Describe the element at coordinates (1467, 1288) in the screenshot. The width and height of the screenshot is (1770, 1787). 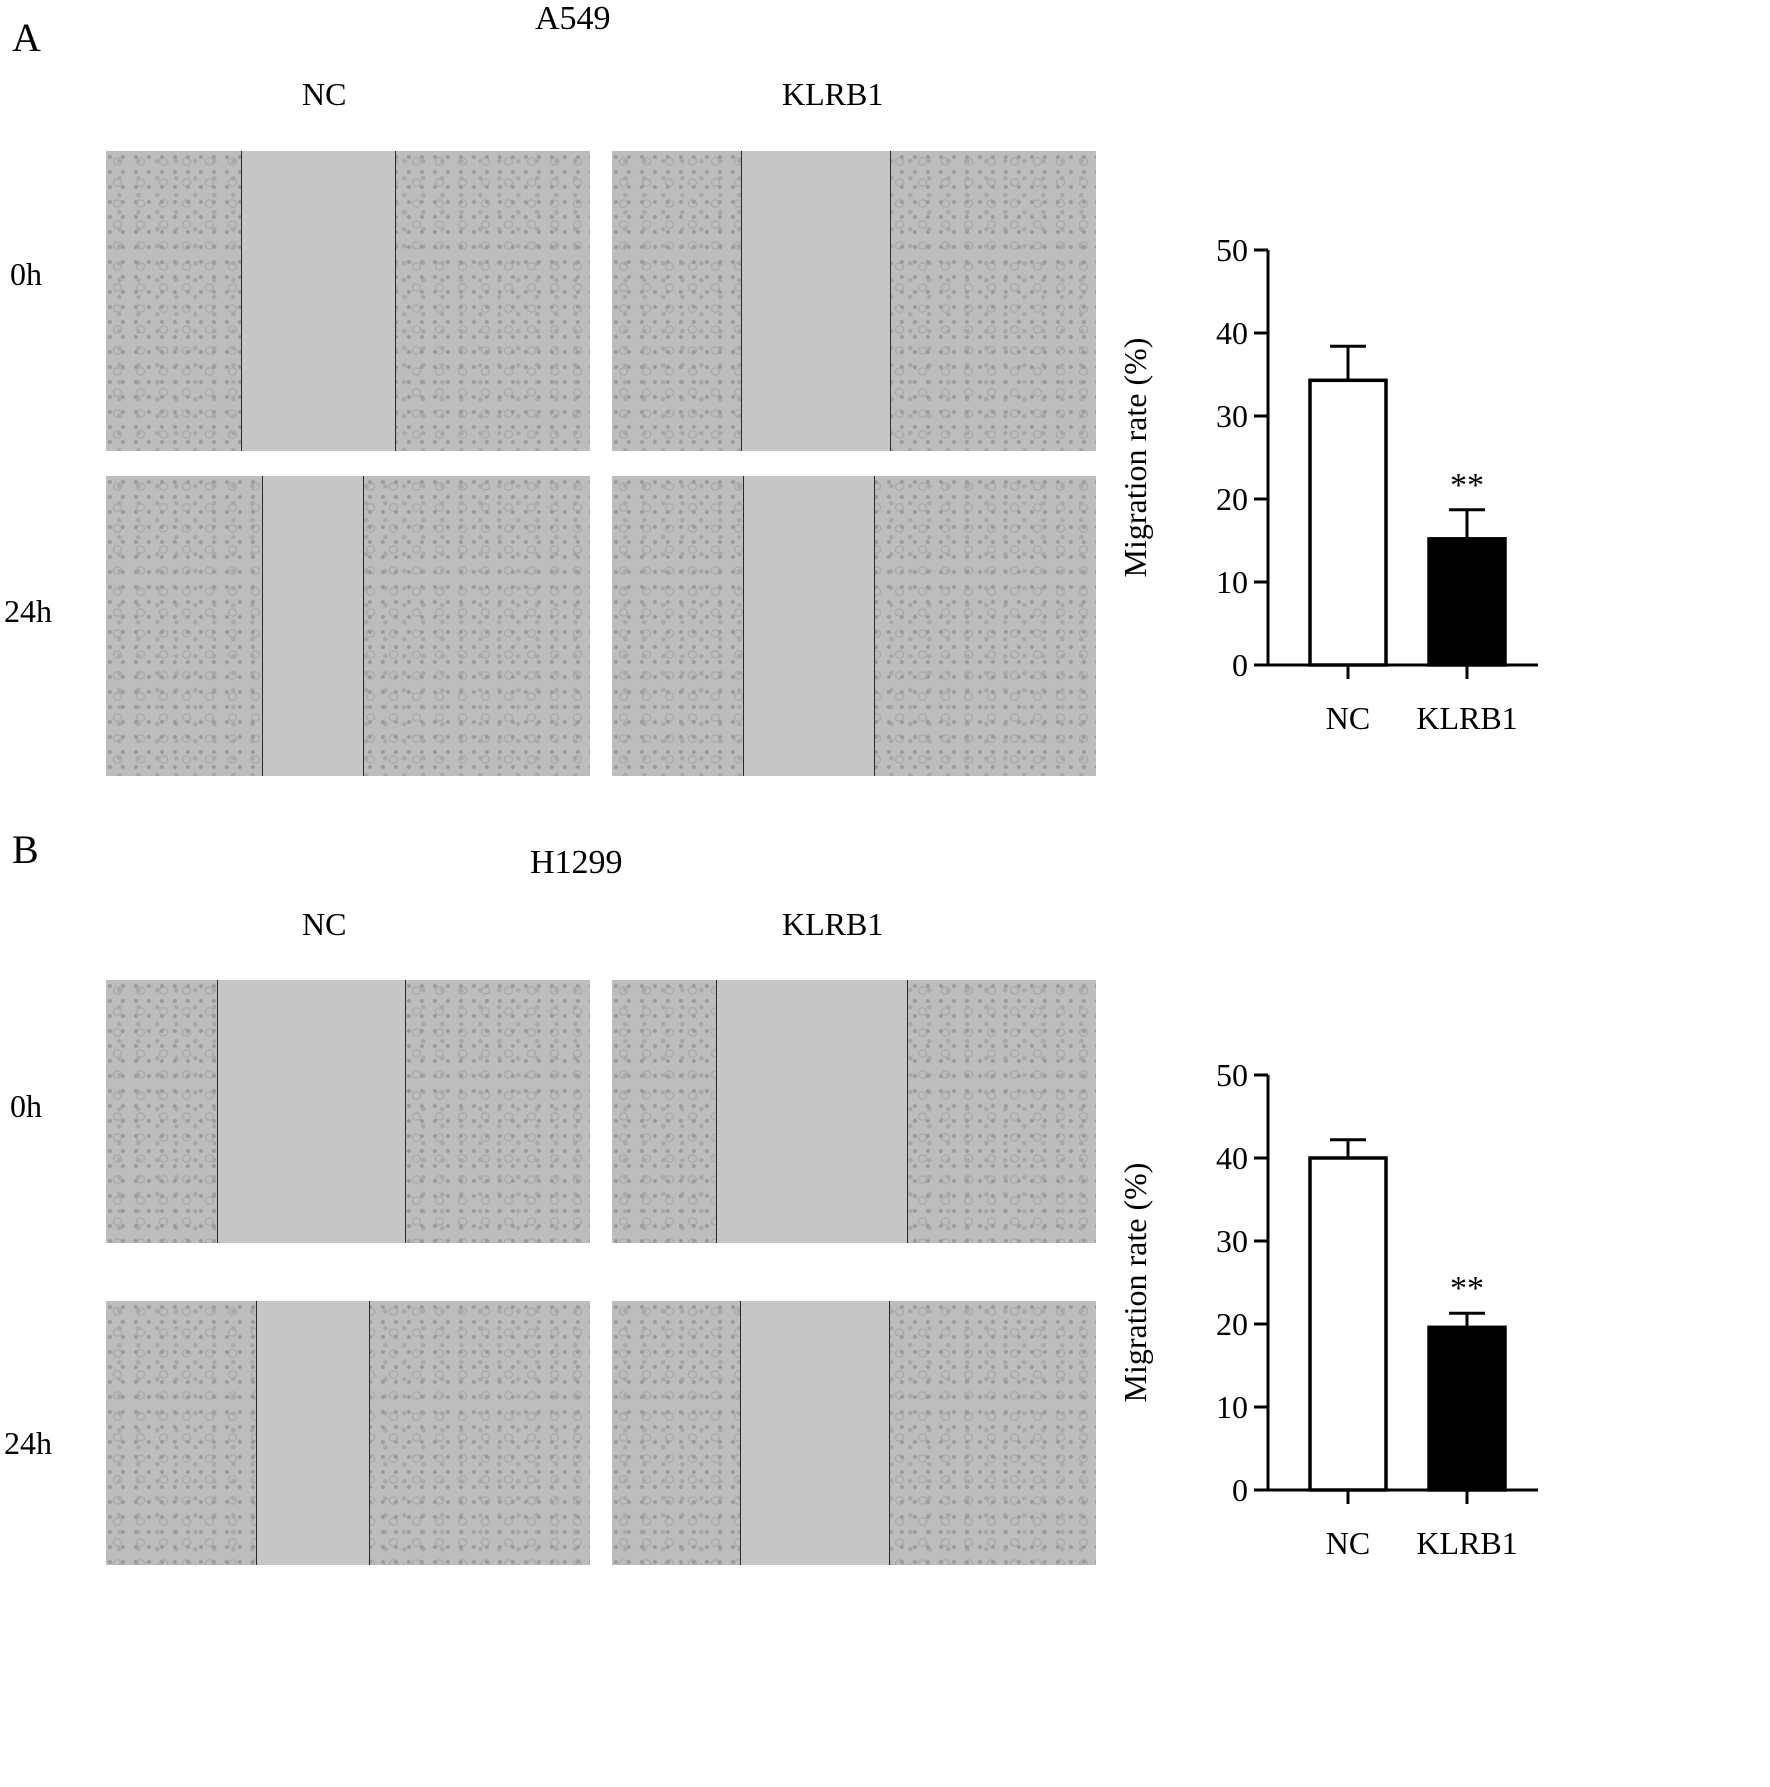
I see `chart-b-significance-label: **` at that location.